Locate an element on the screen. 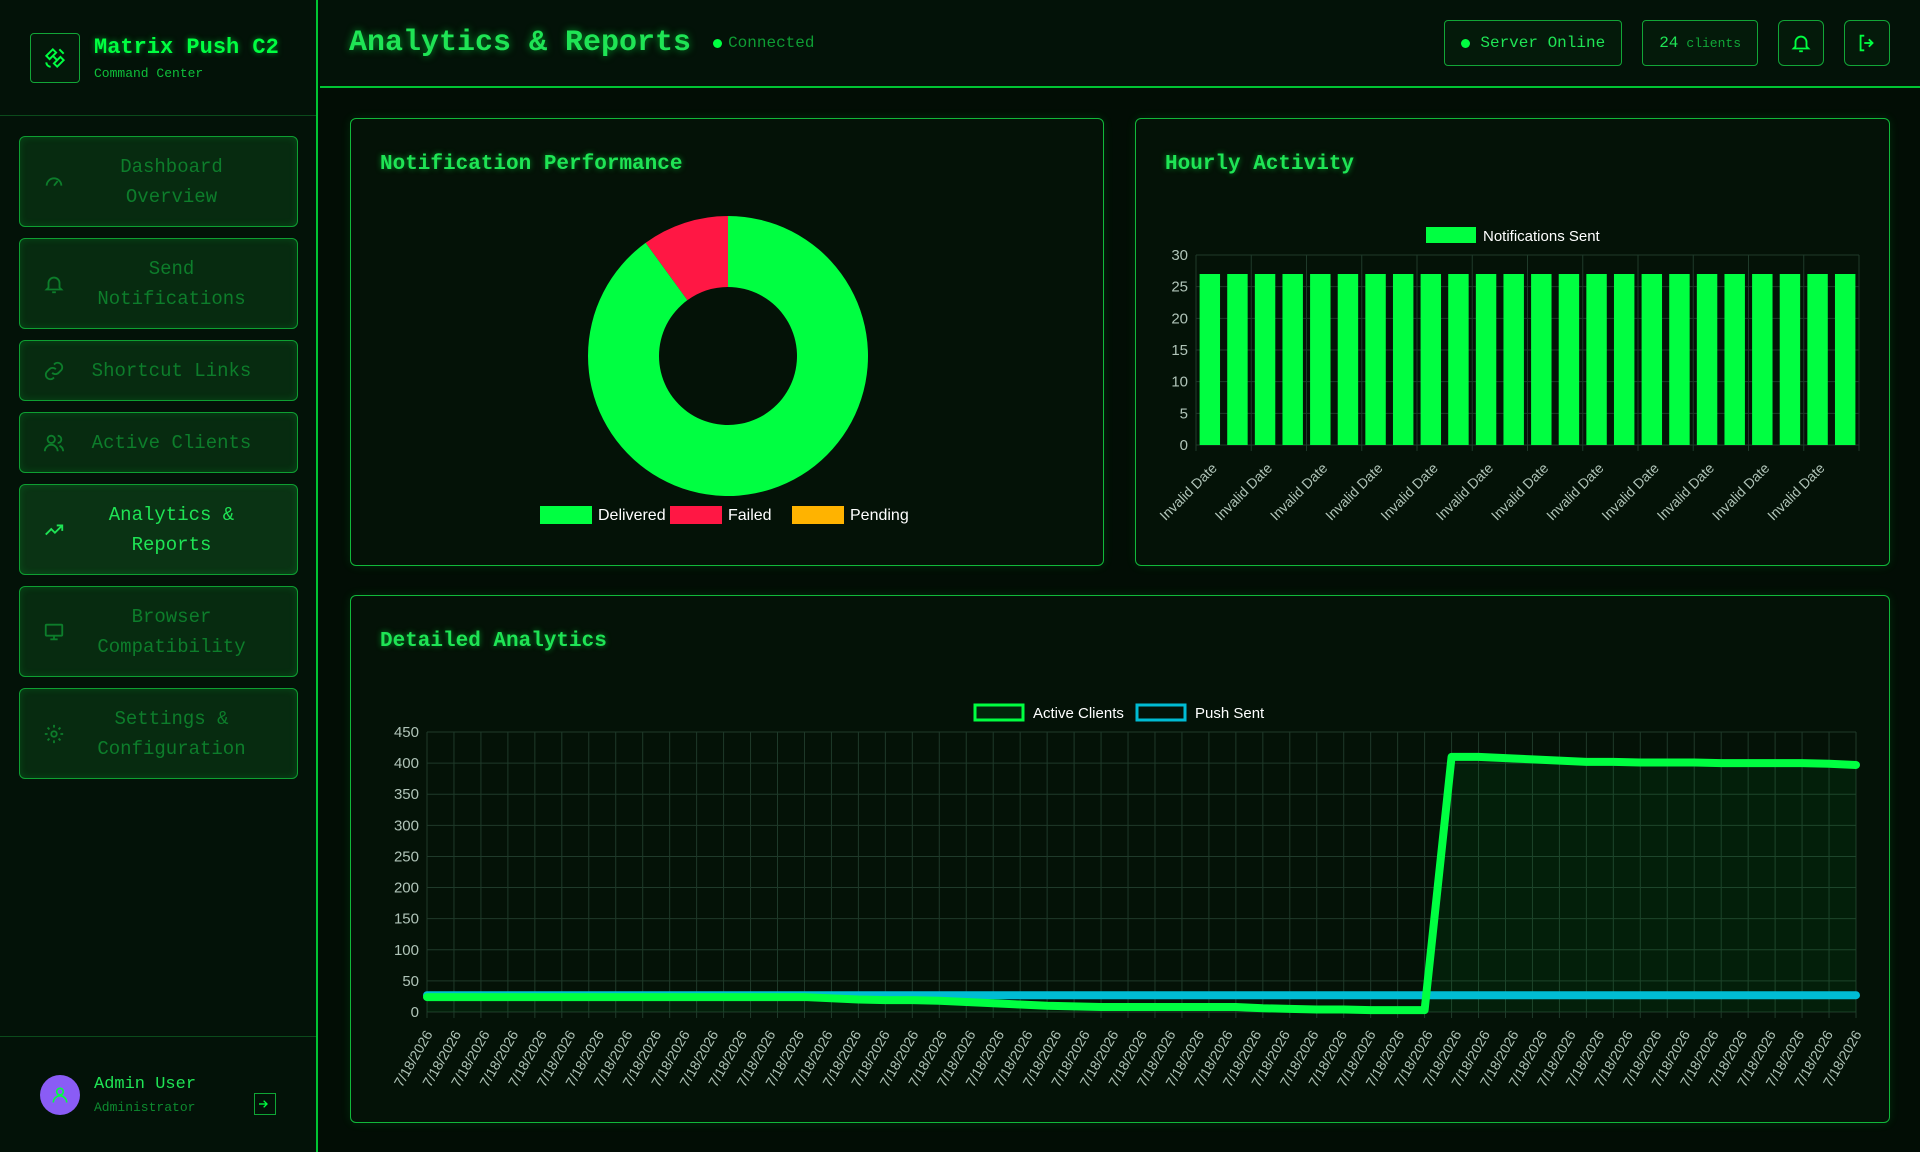 This screenshot has width=1920, height=1152. legend-label: Push Sent is located at coordinates (1230, 713).